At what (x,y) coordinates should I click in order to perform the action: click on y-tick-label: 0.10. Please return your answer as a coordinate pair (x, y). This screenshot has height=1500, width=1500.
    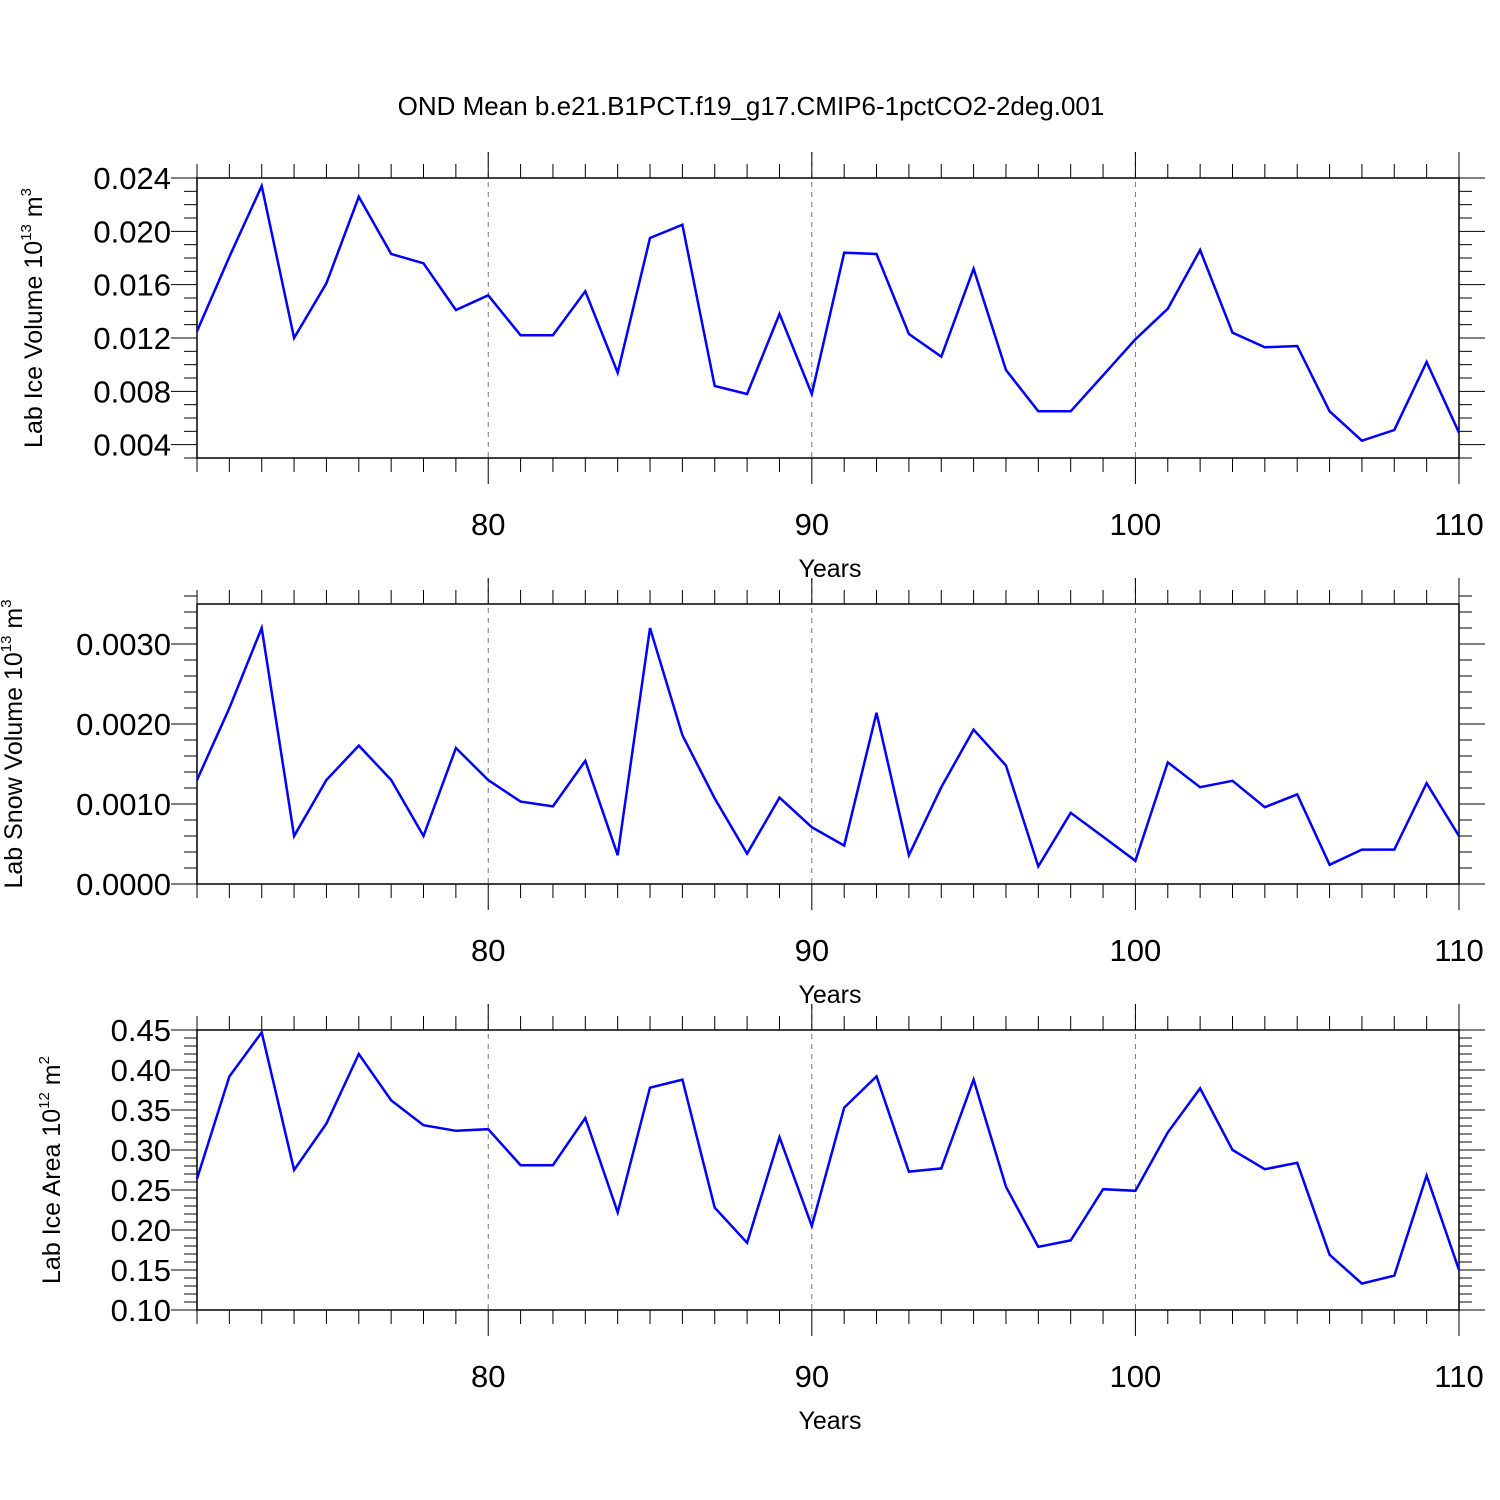
    Looking at the image, I should click on (141, 1310).